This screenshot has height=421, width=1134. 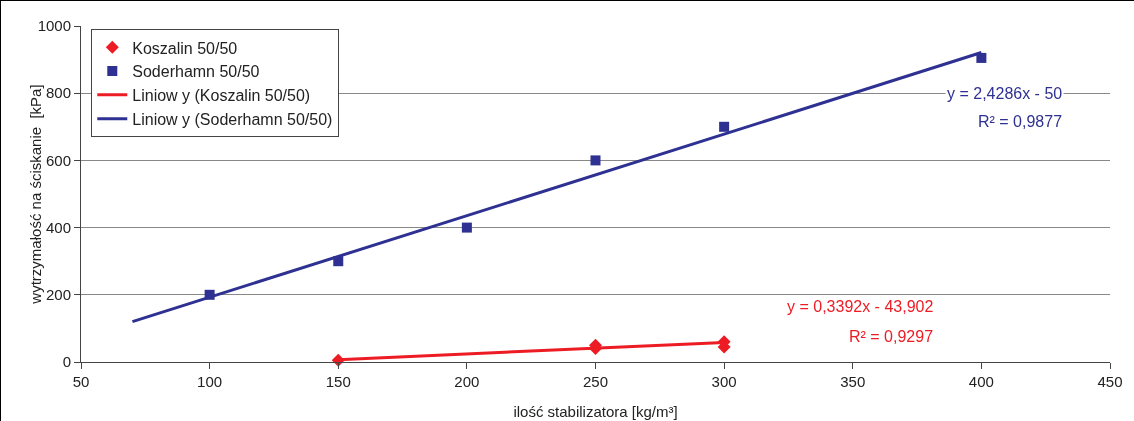 I want to click on annotation: R² = 0,9877, so click(x=1020, y=121).